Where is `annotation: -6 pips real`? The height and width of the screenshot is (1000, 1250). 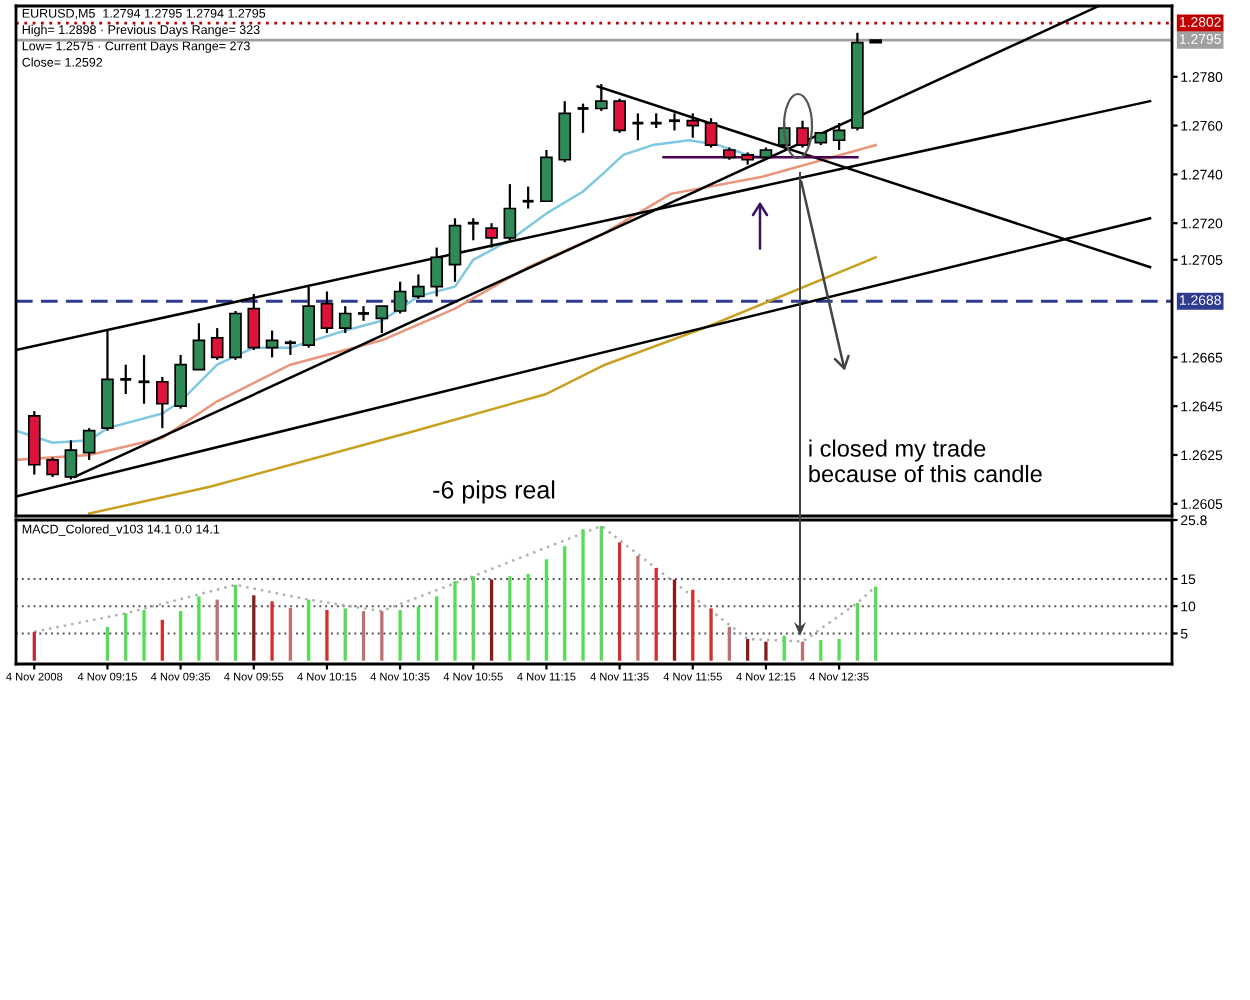 annotation: -6 pips real is located at coordinates (494, 492).